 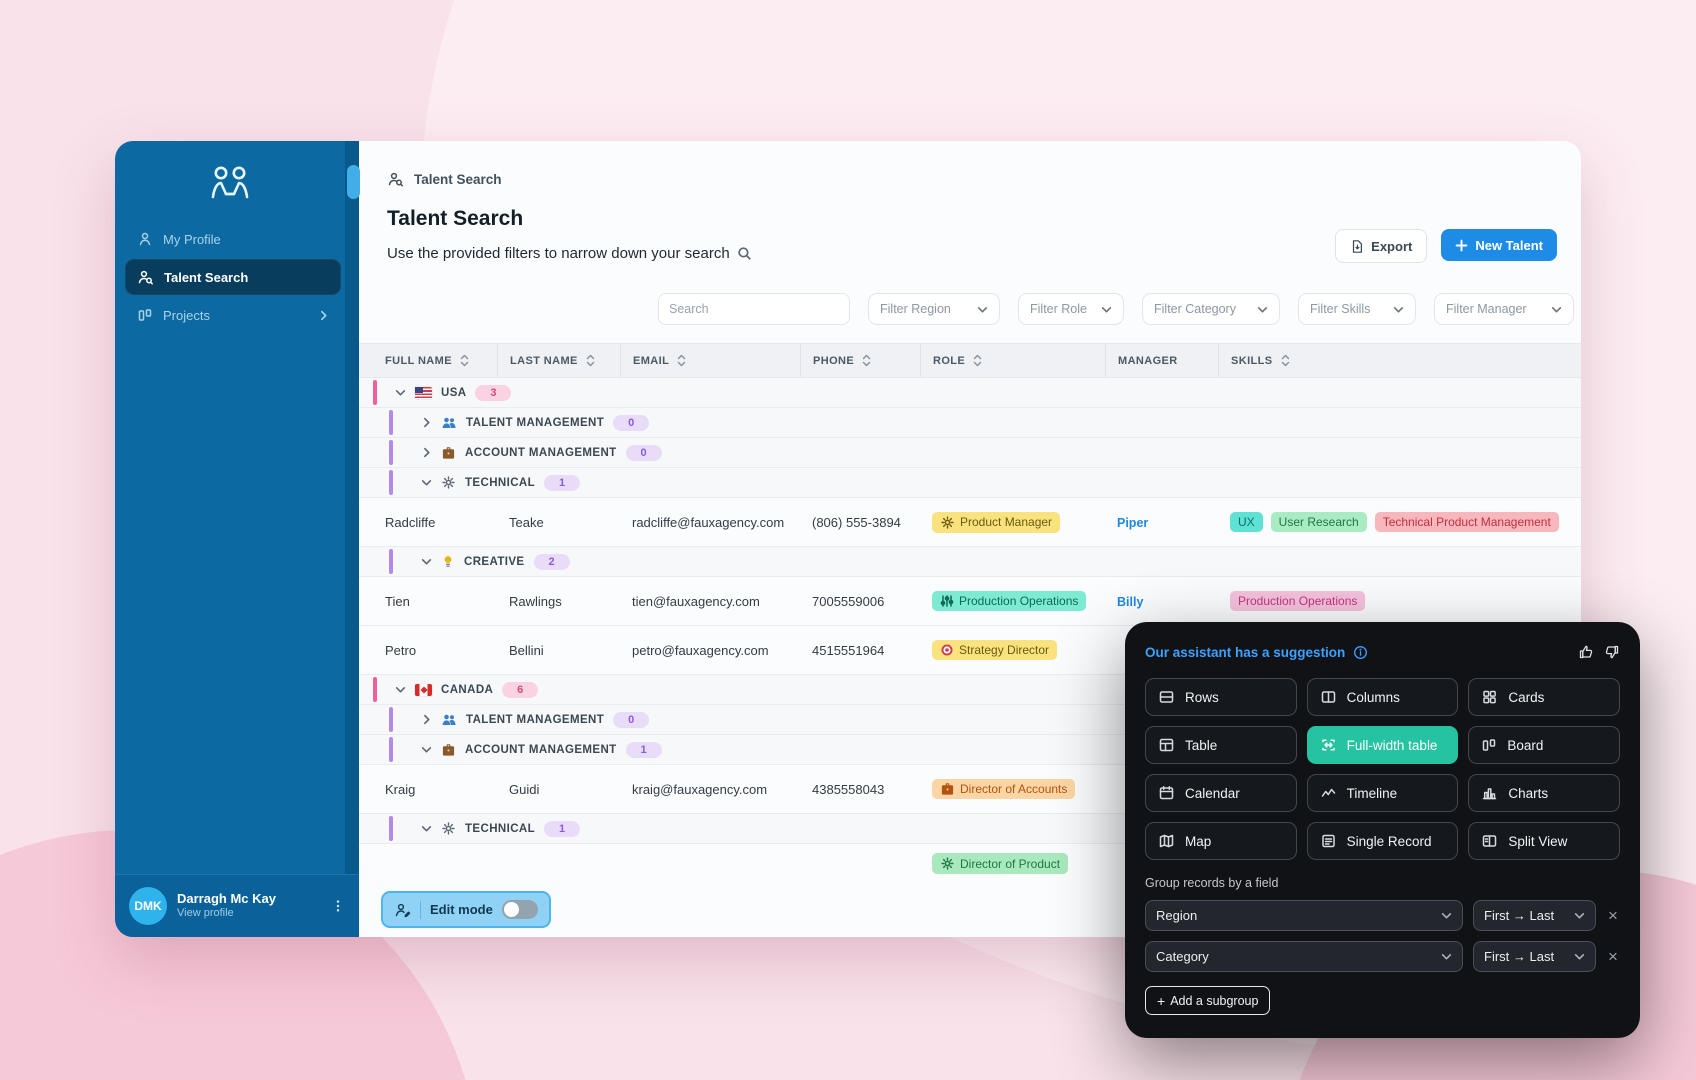 What do you see at coordinates (710, 360) in the screenshot?
I see `column-header-email: EMAIL` at bounding box center [710, 360].